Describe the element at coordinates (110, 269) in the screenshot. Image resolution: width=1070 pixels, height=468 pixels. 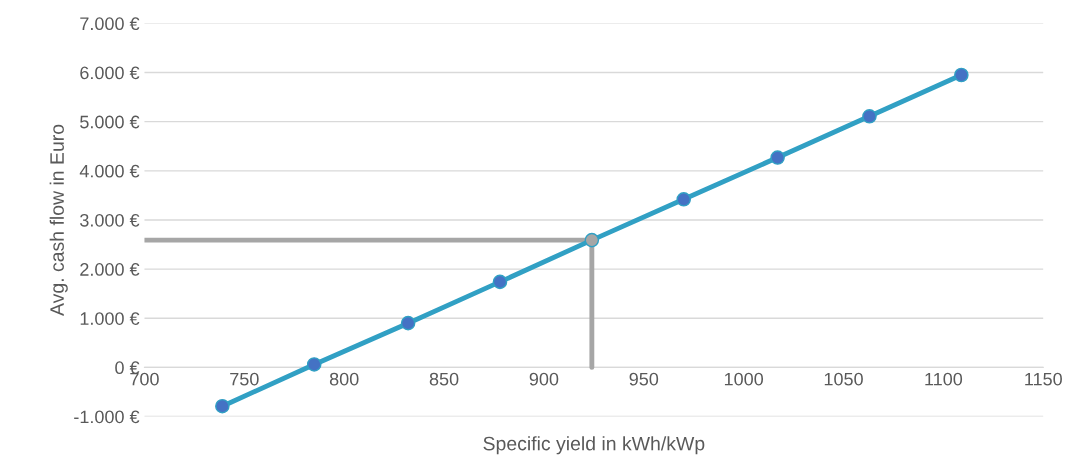
I see `y-tick-label: 2.000 €` at that location.